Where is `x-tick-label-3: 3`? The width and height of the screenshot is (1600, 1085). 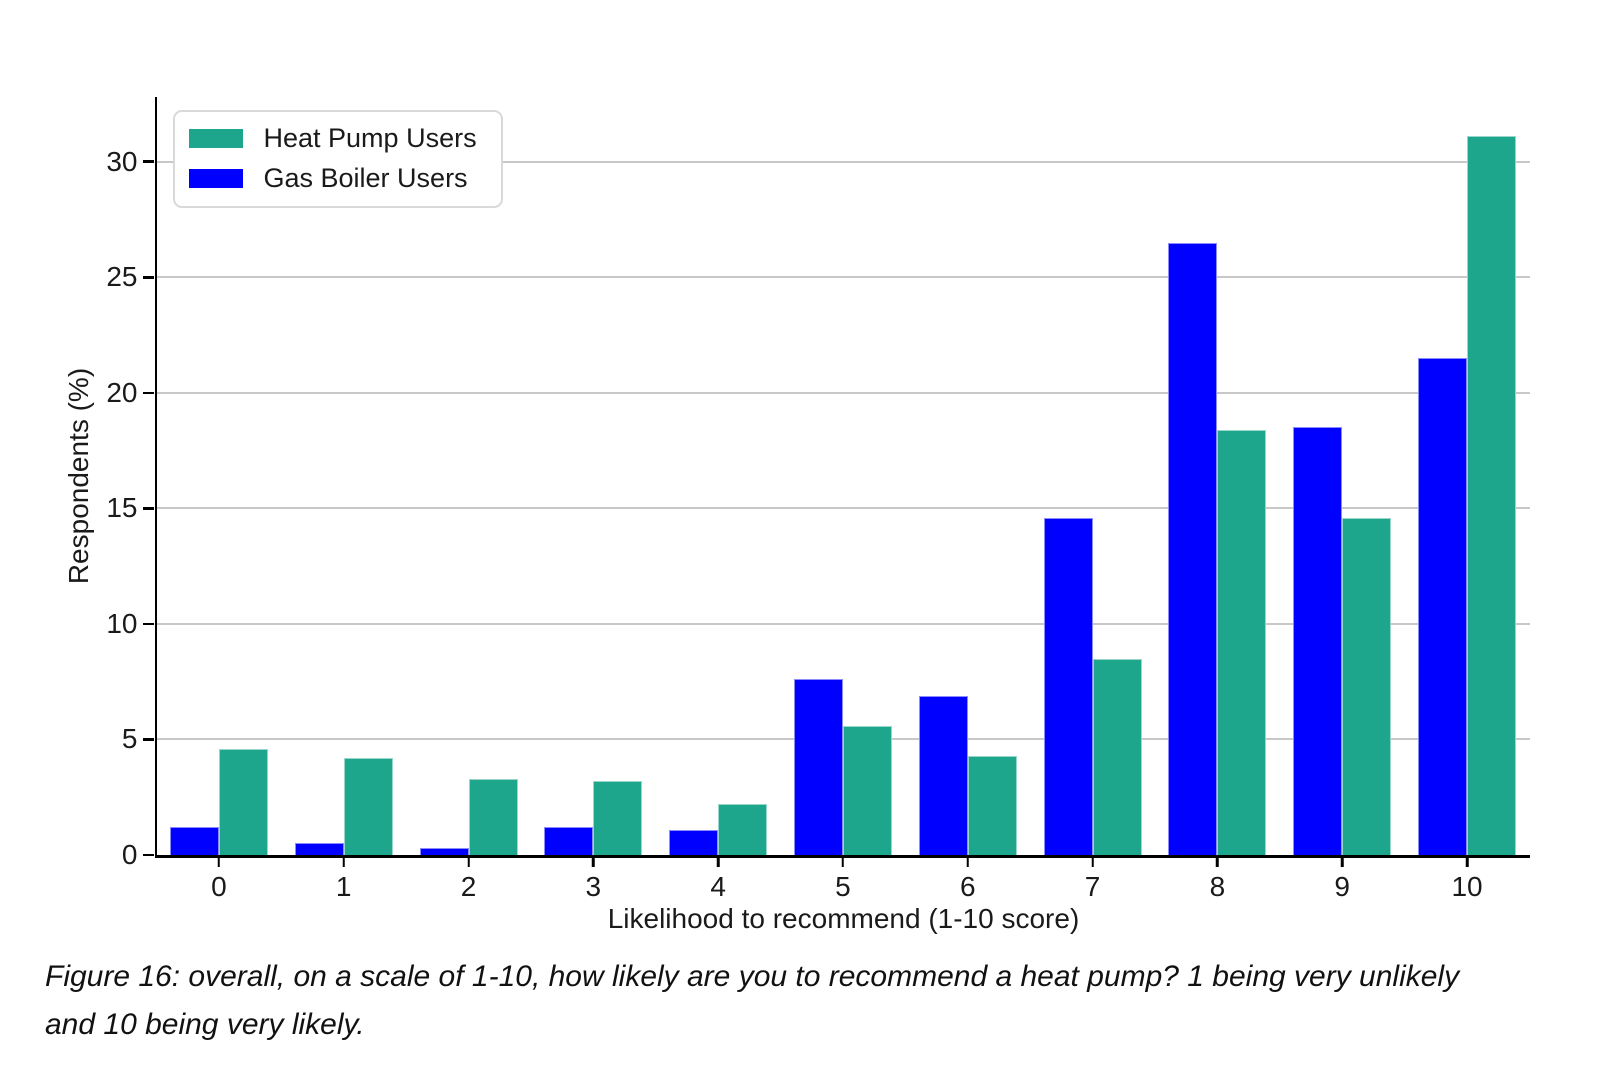
x-tick-label-3: 3 is located at coordinates (593, 886).